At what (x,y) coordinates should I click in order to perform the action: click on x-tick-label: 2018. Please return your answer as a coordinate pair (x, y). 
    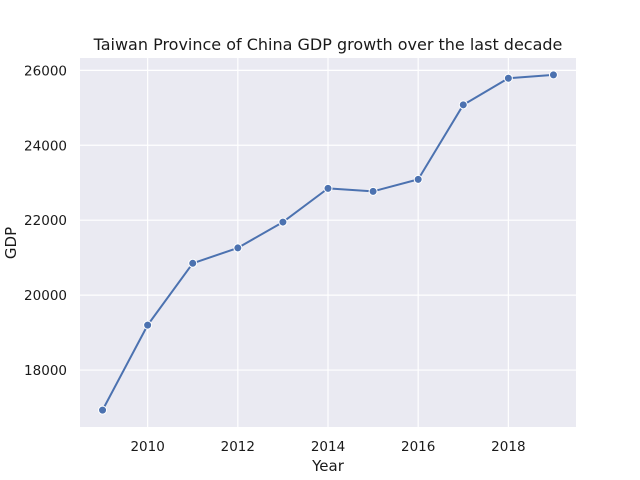
    Looking at the image, I should click on (508, 447).